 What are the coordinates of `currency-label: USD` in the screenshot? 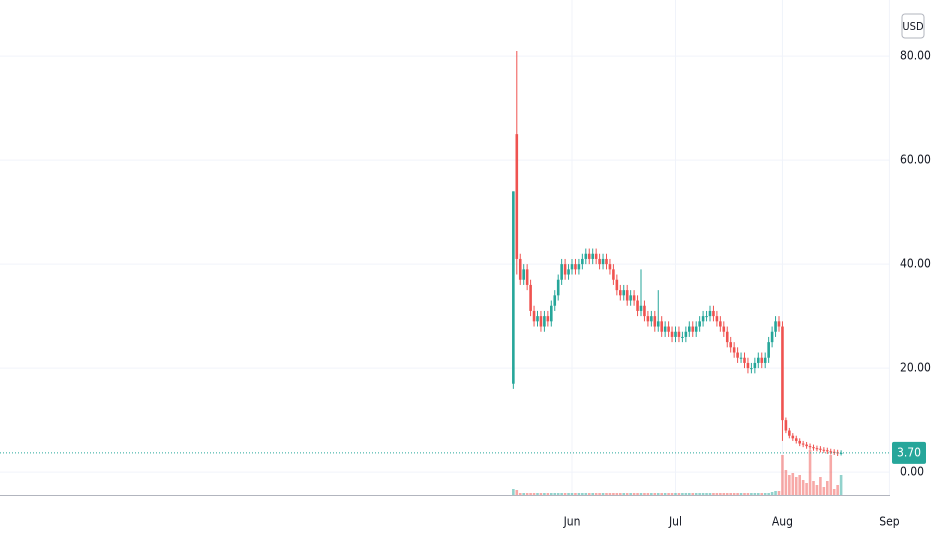 It's located at (913, 26).